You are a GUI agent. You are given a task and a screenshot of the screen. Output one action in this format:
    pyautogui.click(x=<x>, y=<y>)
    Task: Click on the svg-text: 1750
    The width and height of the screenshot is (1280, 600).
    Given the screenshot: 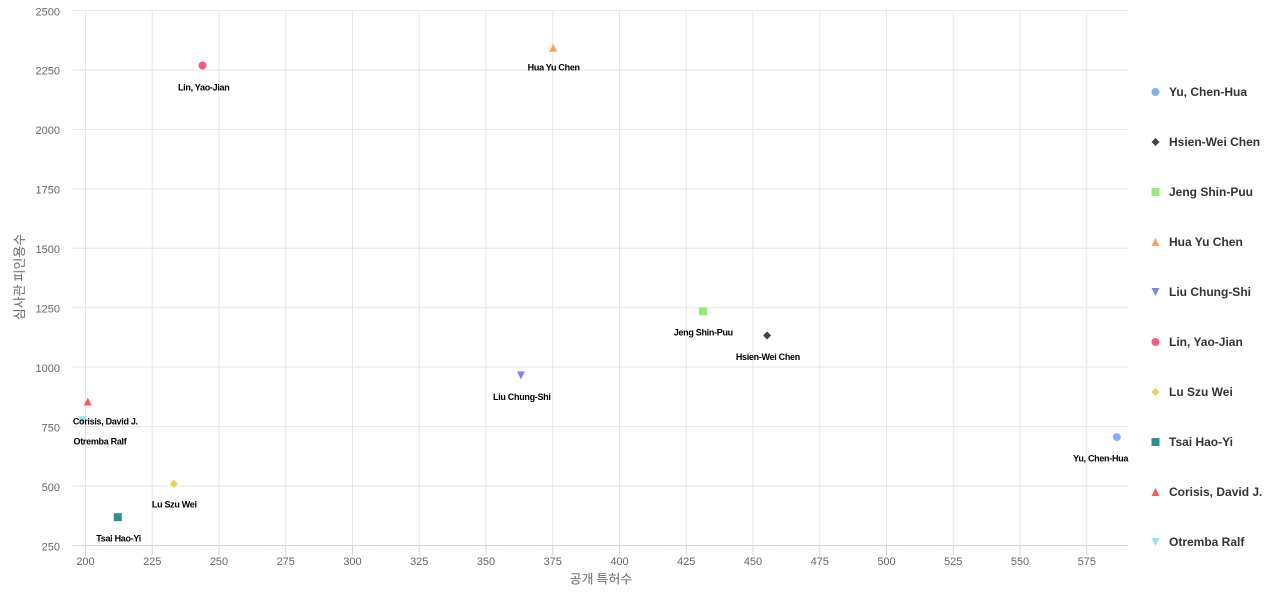 What is the action you would take?
    pyautogui.click(x=48, y=191)
    